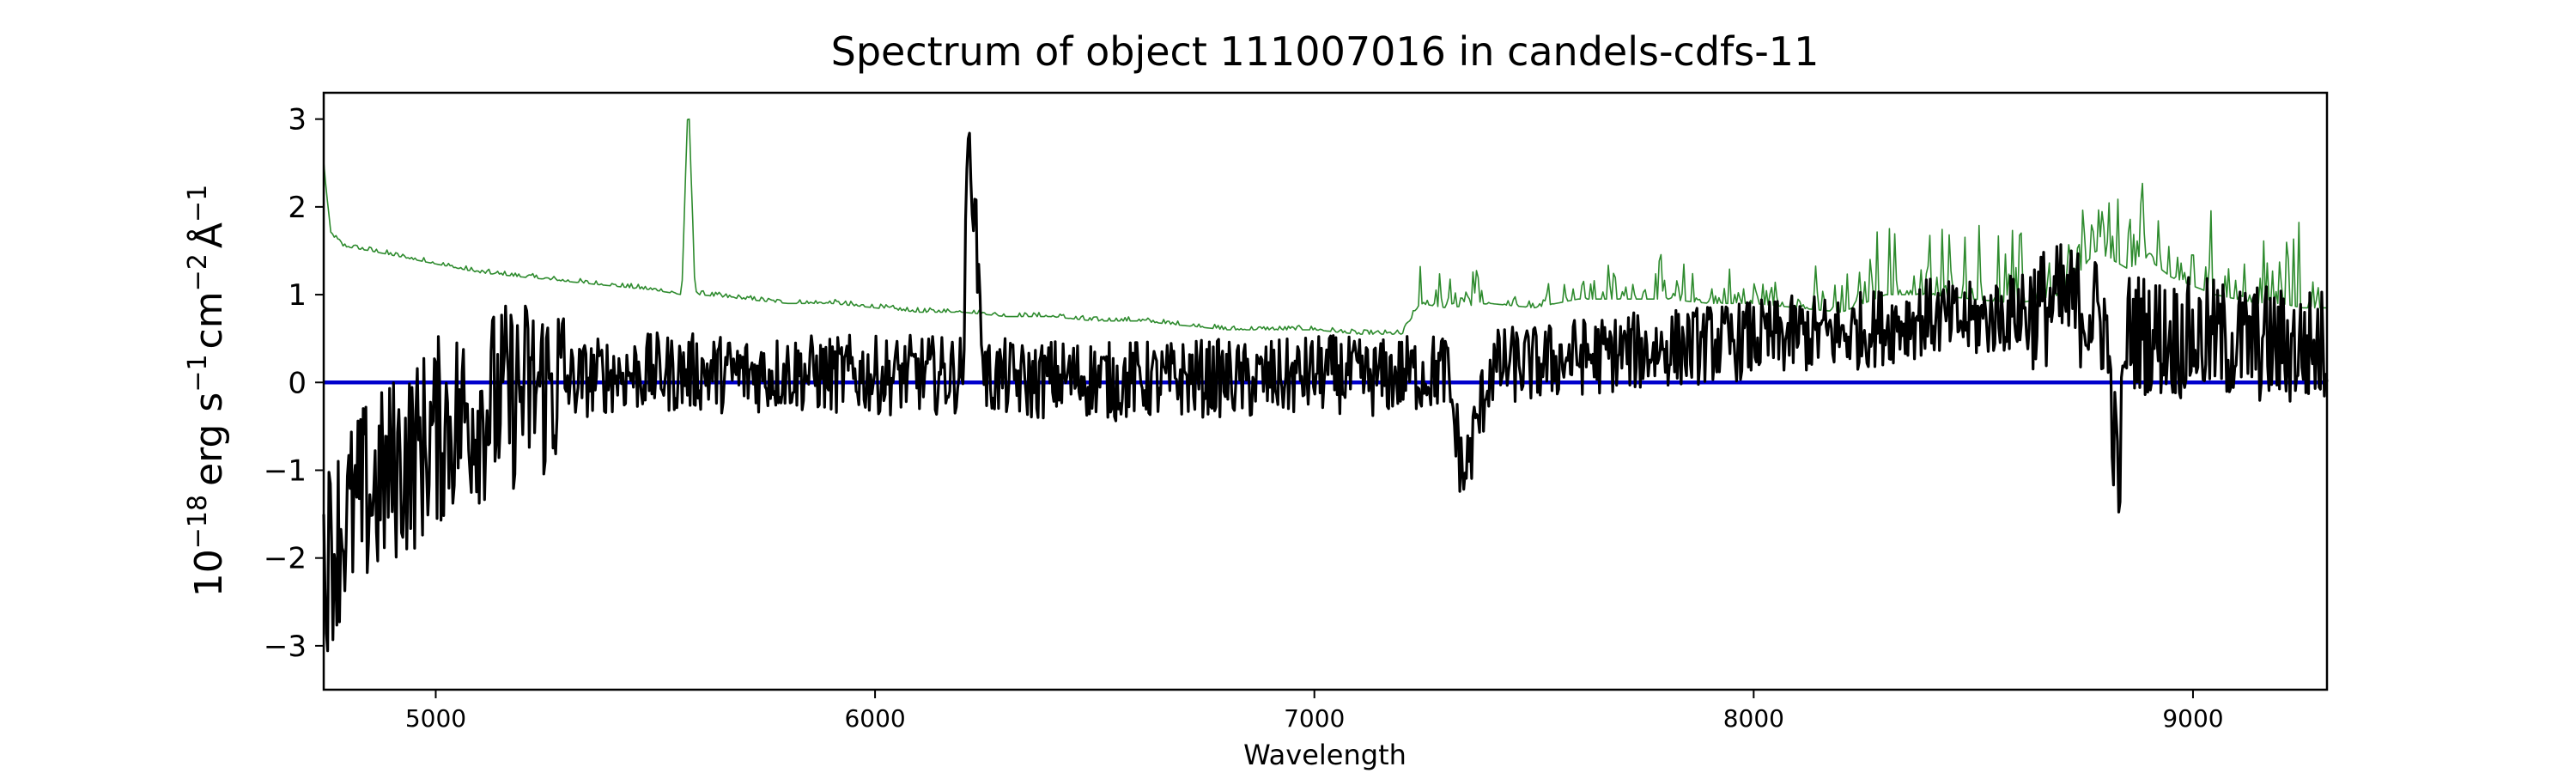 The width and height of the screenshot is (2576, 773). Describe the element at coordinates (297, 295) in the screenshot. I see `y-tick-label: 1` at that location.